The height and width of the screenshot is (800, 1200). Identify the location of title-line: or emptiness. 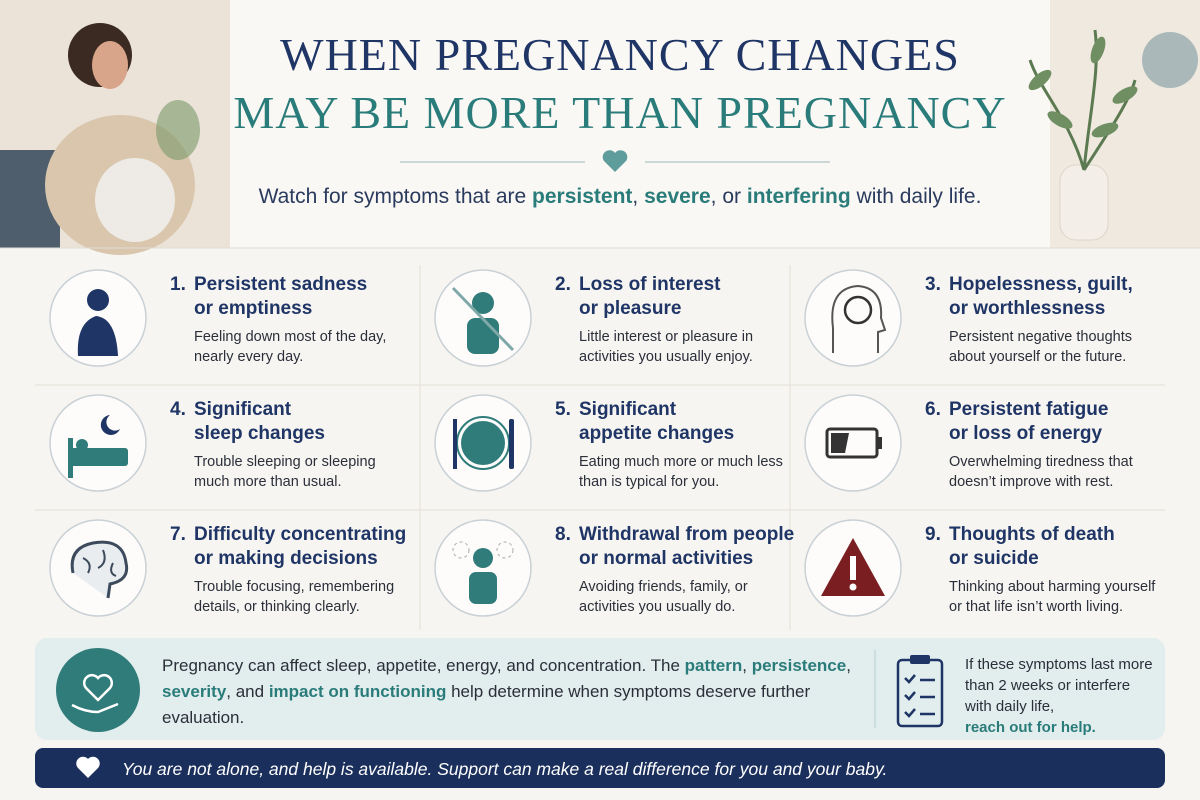
(253, 308).